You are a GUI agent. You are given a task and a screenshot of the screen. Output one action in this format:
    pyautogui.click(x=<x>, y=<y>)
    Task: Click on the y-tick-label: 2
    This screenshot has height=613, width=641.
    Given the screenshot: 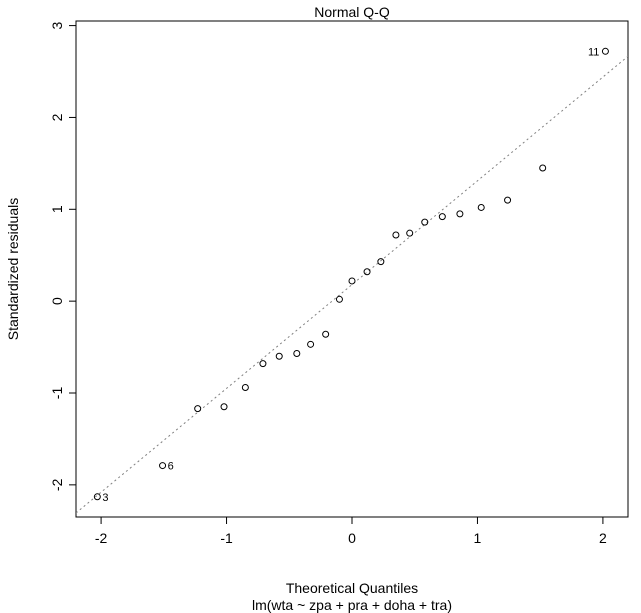 What is the action you would take?
    pyautogui.click(x=57, y=117)
    